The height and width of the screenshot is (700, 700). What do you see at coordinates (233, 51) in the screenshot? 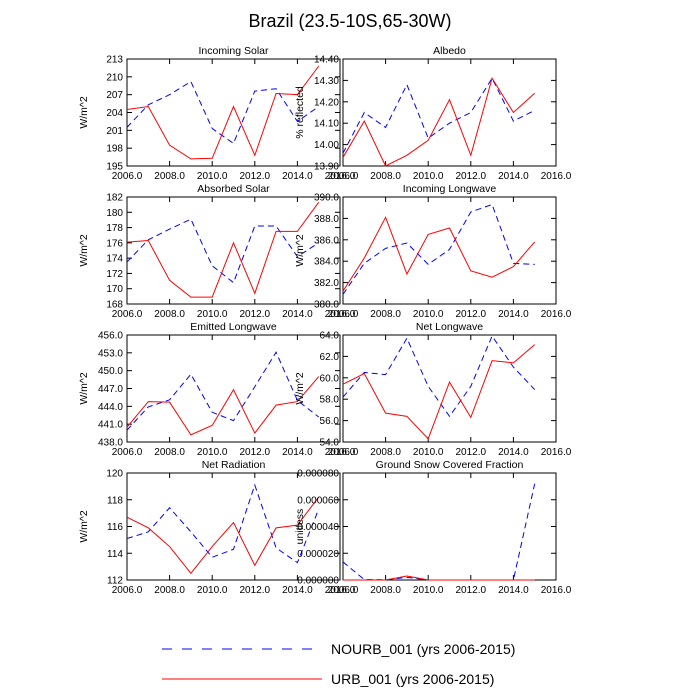
I see `panel-title: Incoming Solar` at bounding box center [233, 51].